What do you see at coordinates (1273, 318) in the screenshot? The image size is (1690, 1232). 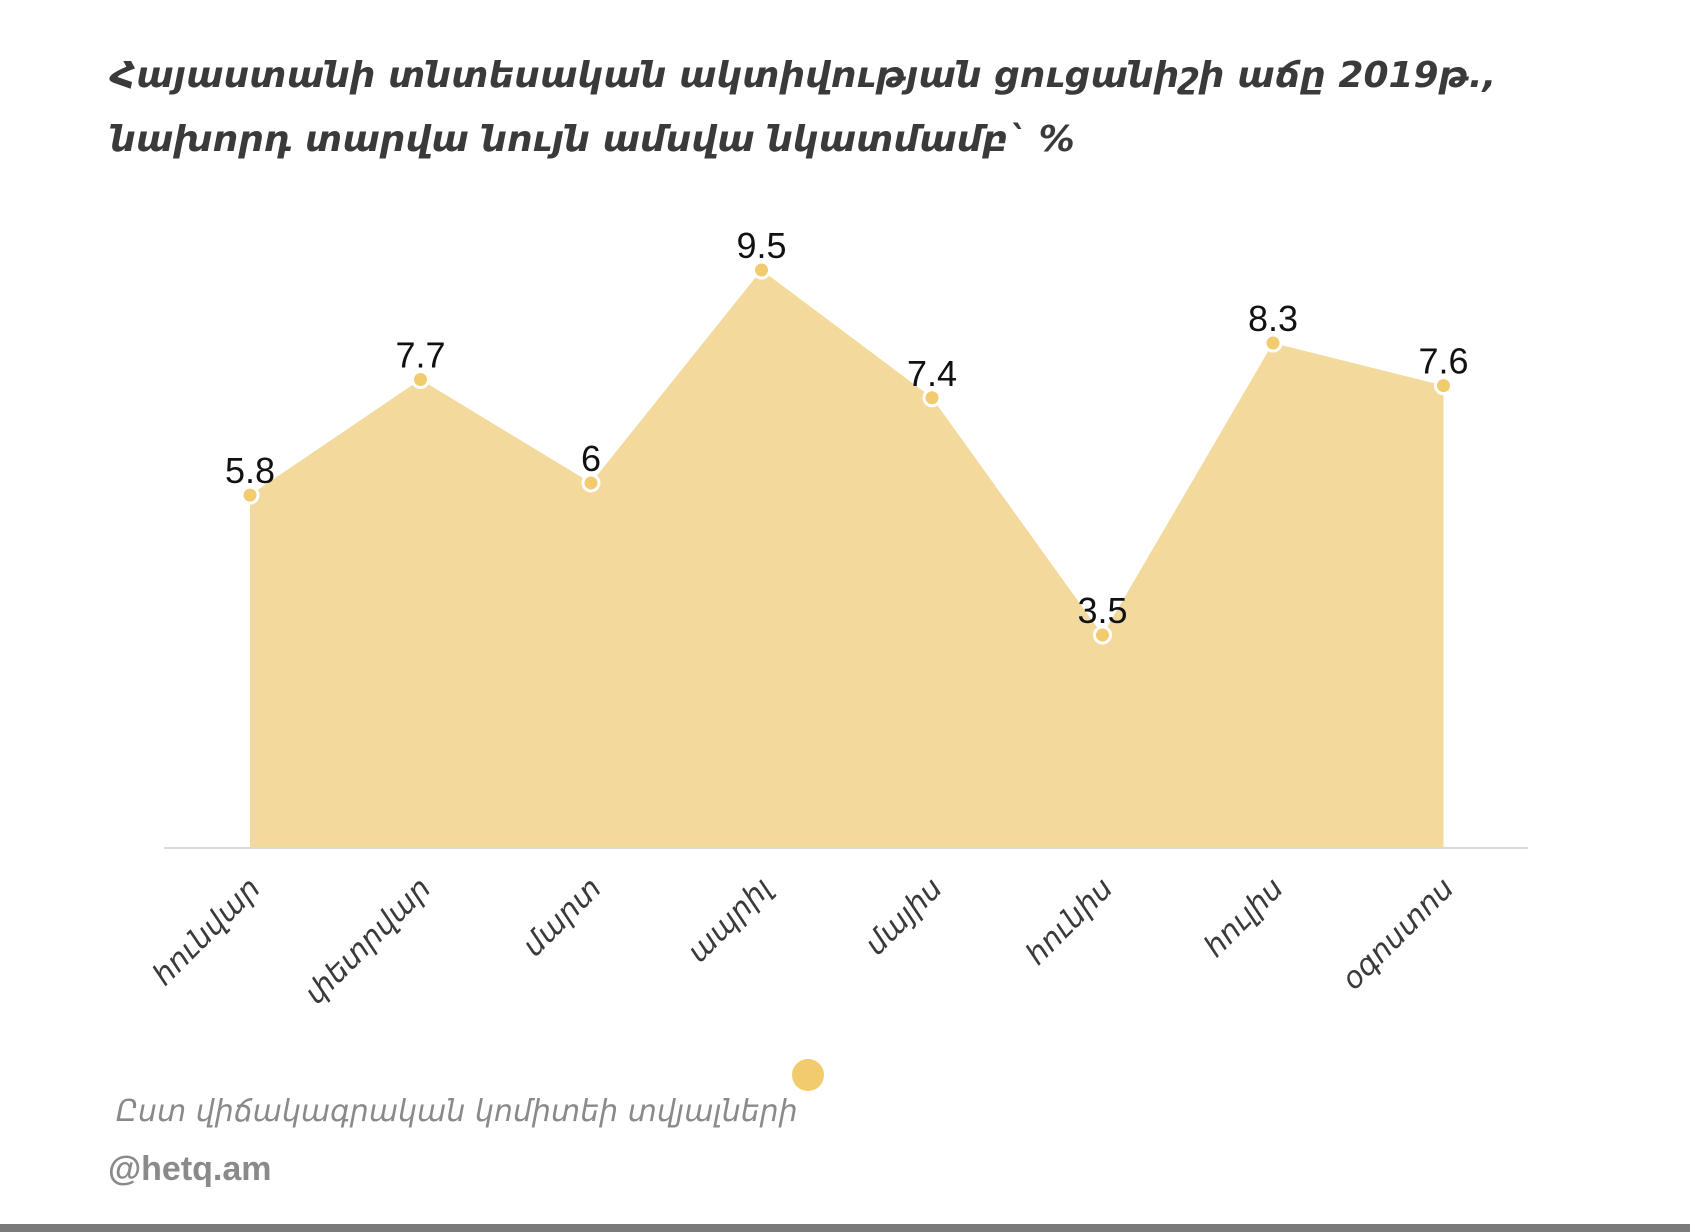 I see `data-label: 8.3` at bounding box center [1273, 318].